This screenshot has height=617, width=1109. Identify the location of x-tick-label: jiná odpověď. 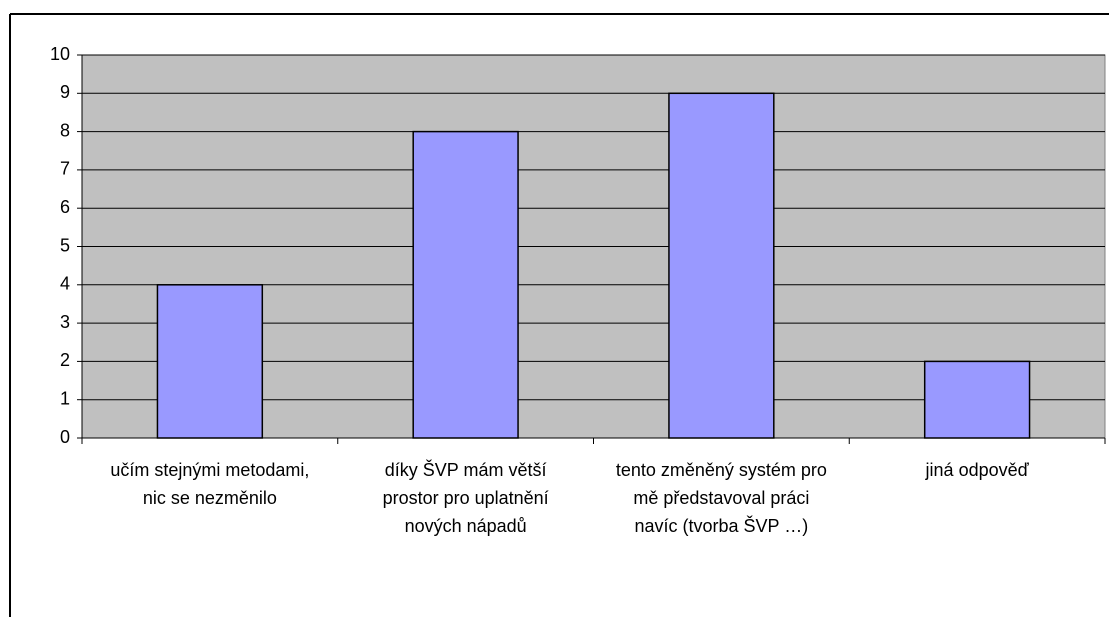
(977, 470).